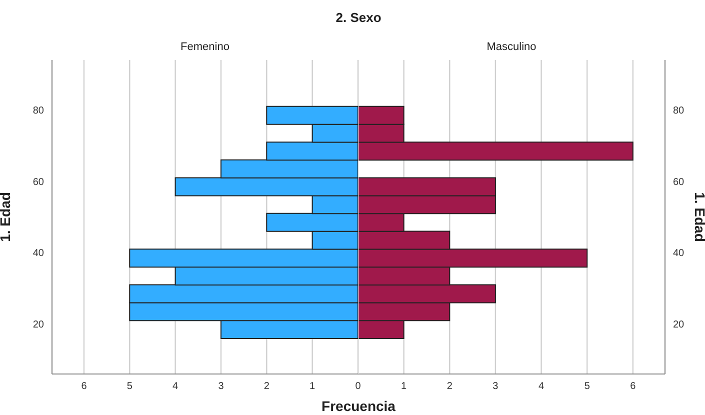 Image resolution: width=705 pixels, height=415 pixels. Describe the element at coordinates (205, 47) in the screenshot. I see `text: Femenino` at that location.